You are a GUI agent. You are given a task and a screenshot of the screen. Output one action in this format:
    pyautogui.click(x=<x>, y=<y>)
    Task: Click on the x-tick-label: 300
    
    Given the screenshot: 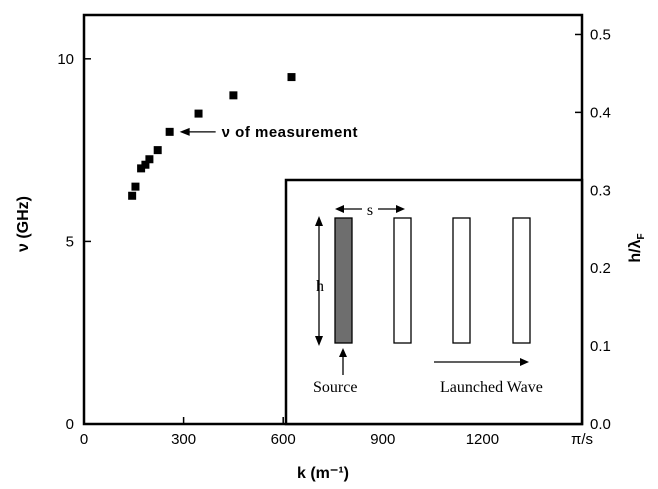 What is the action you would take?
    pyautogui.click(x=183, y=439)
    